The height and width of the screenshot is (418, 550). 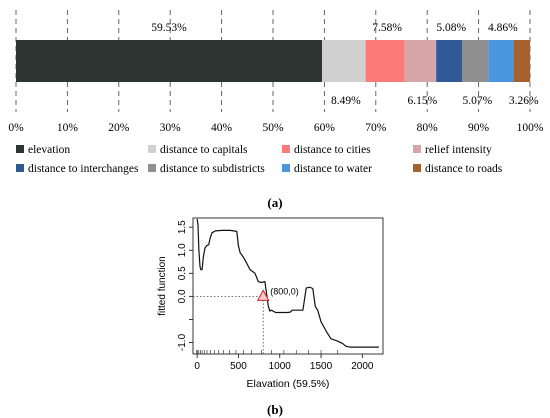 What do you see at coordinates (451, 28) in the screenshot?
I see `data-label: 5.08%` at bounding box center [451, 28].